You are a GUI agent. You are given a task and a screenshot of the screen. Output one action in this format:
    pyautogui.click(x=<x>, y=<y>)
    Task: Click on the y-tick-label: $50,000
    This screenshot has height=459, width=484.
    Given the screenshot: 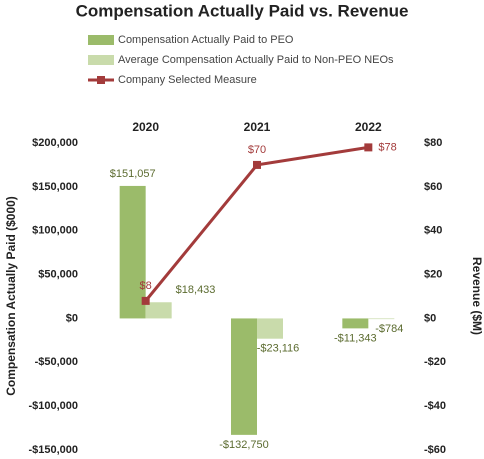 What is the action you would take?
    pyautogui.click(x=58, y=274)
    